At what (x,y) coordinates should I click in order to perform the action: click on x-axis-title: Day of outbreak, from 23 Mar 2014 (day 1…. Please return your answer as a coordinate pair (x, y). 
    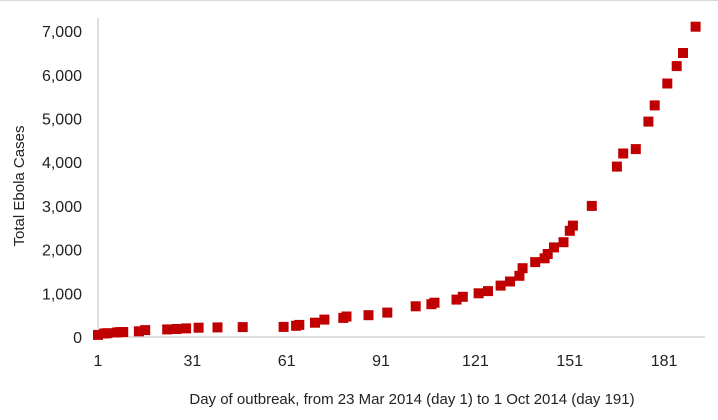
    Looking at the image, I should click on (411, 399).